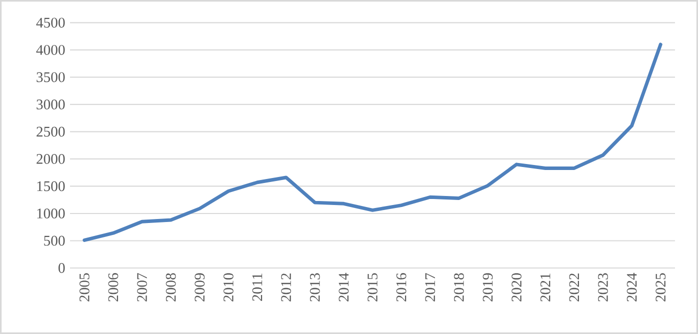 Image resolution: width=698 pixels, height=334 pixels. Describe the element at coordinates (631, 287) in the screenshot. I see `x-tick-label: 2024` at that location.